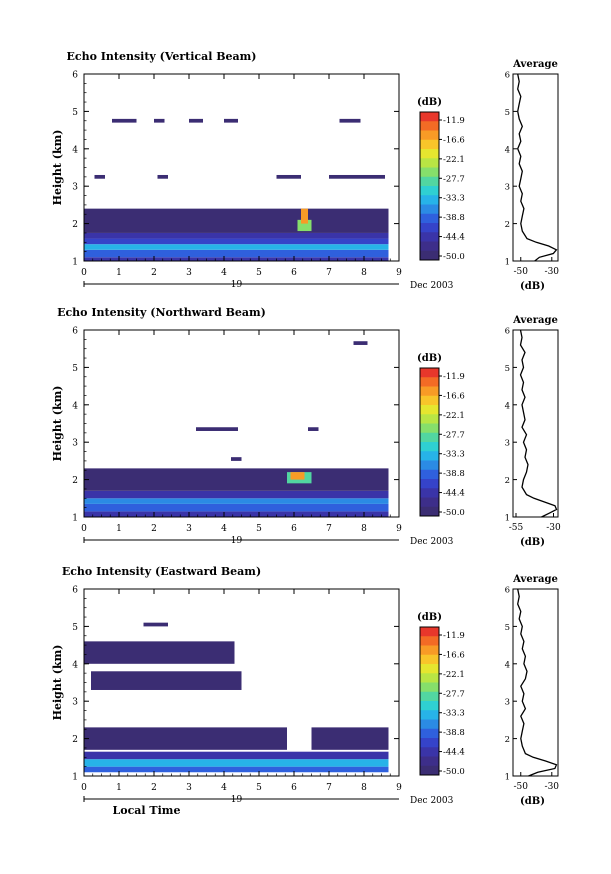 The image size is (611, 874). I want to click on x-tick-label: 2, so click(154, 788).